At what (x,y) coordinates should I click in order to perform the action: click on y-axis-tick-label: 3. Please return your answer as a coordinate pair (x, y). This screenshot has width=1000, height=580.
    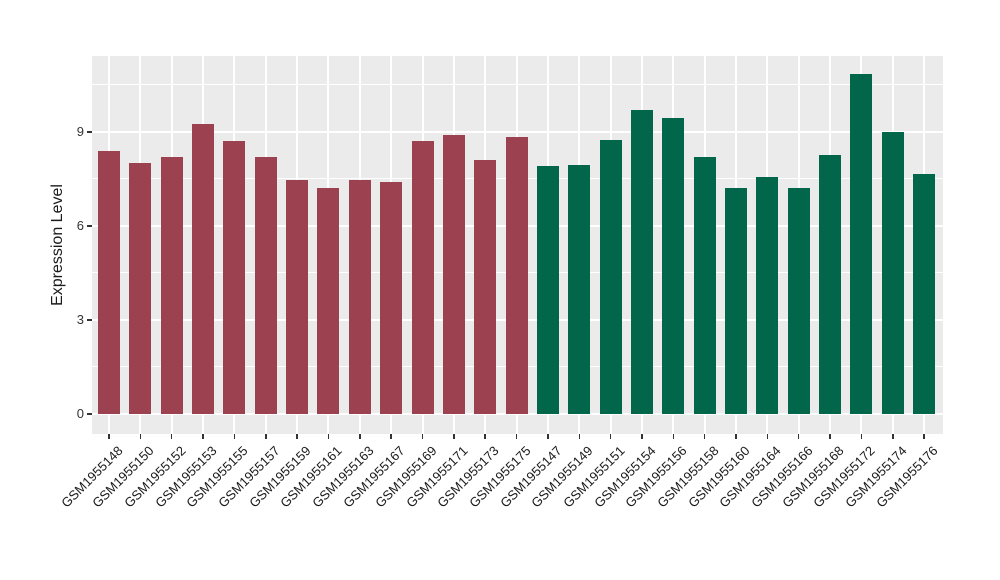
    Looking at the image, I should click on (80, 319).